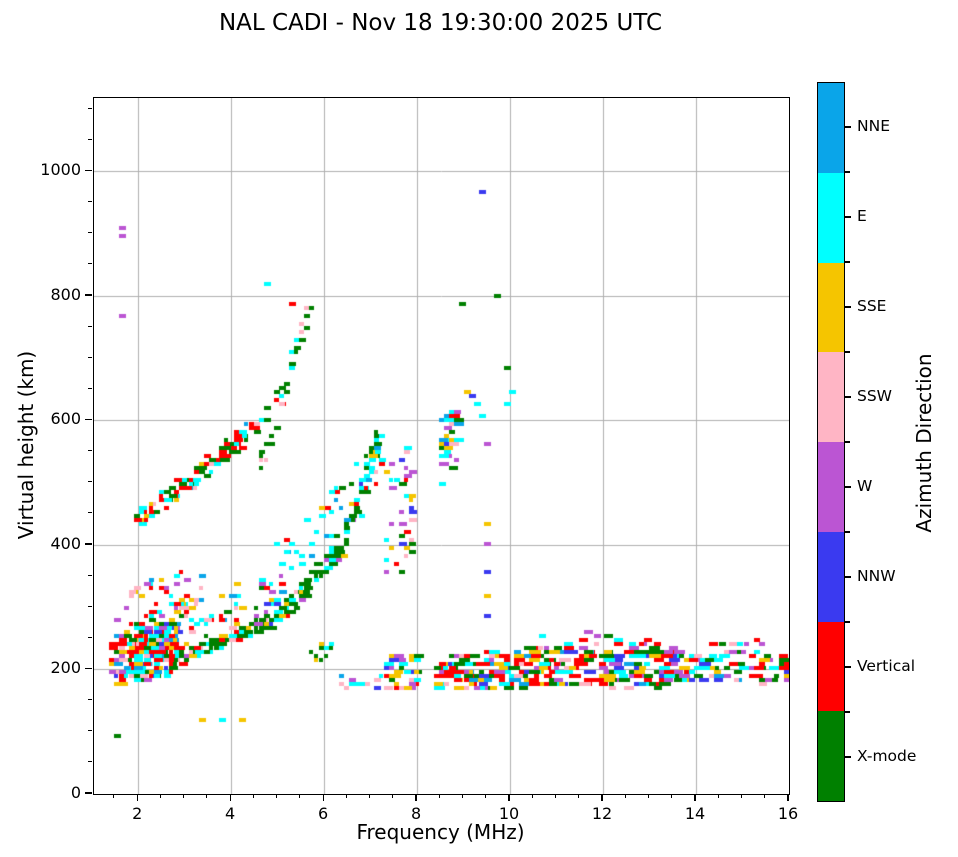 This screenshot has width=958, height=857. Describe the element at coordinates (230, 813) in the screenshot. I see `x-tick-label: 4` at that location.